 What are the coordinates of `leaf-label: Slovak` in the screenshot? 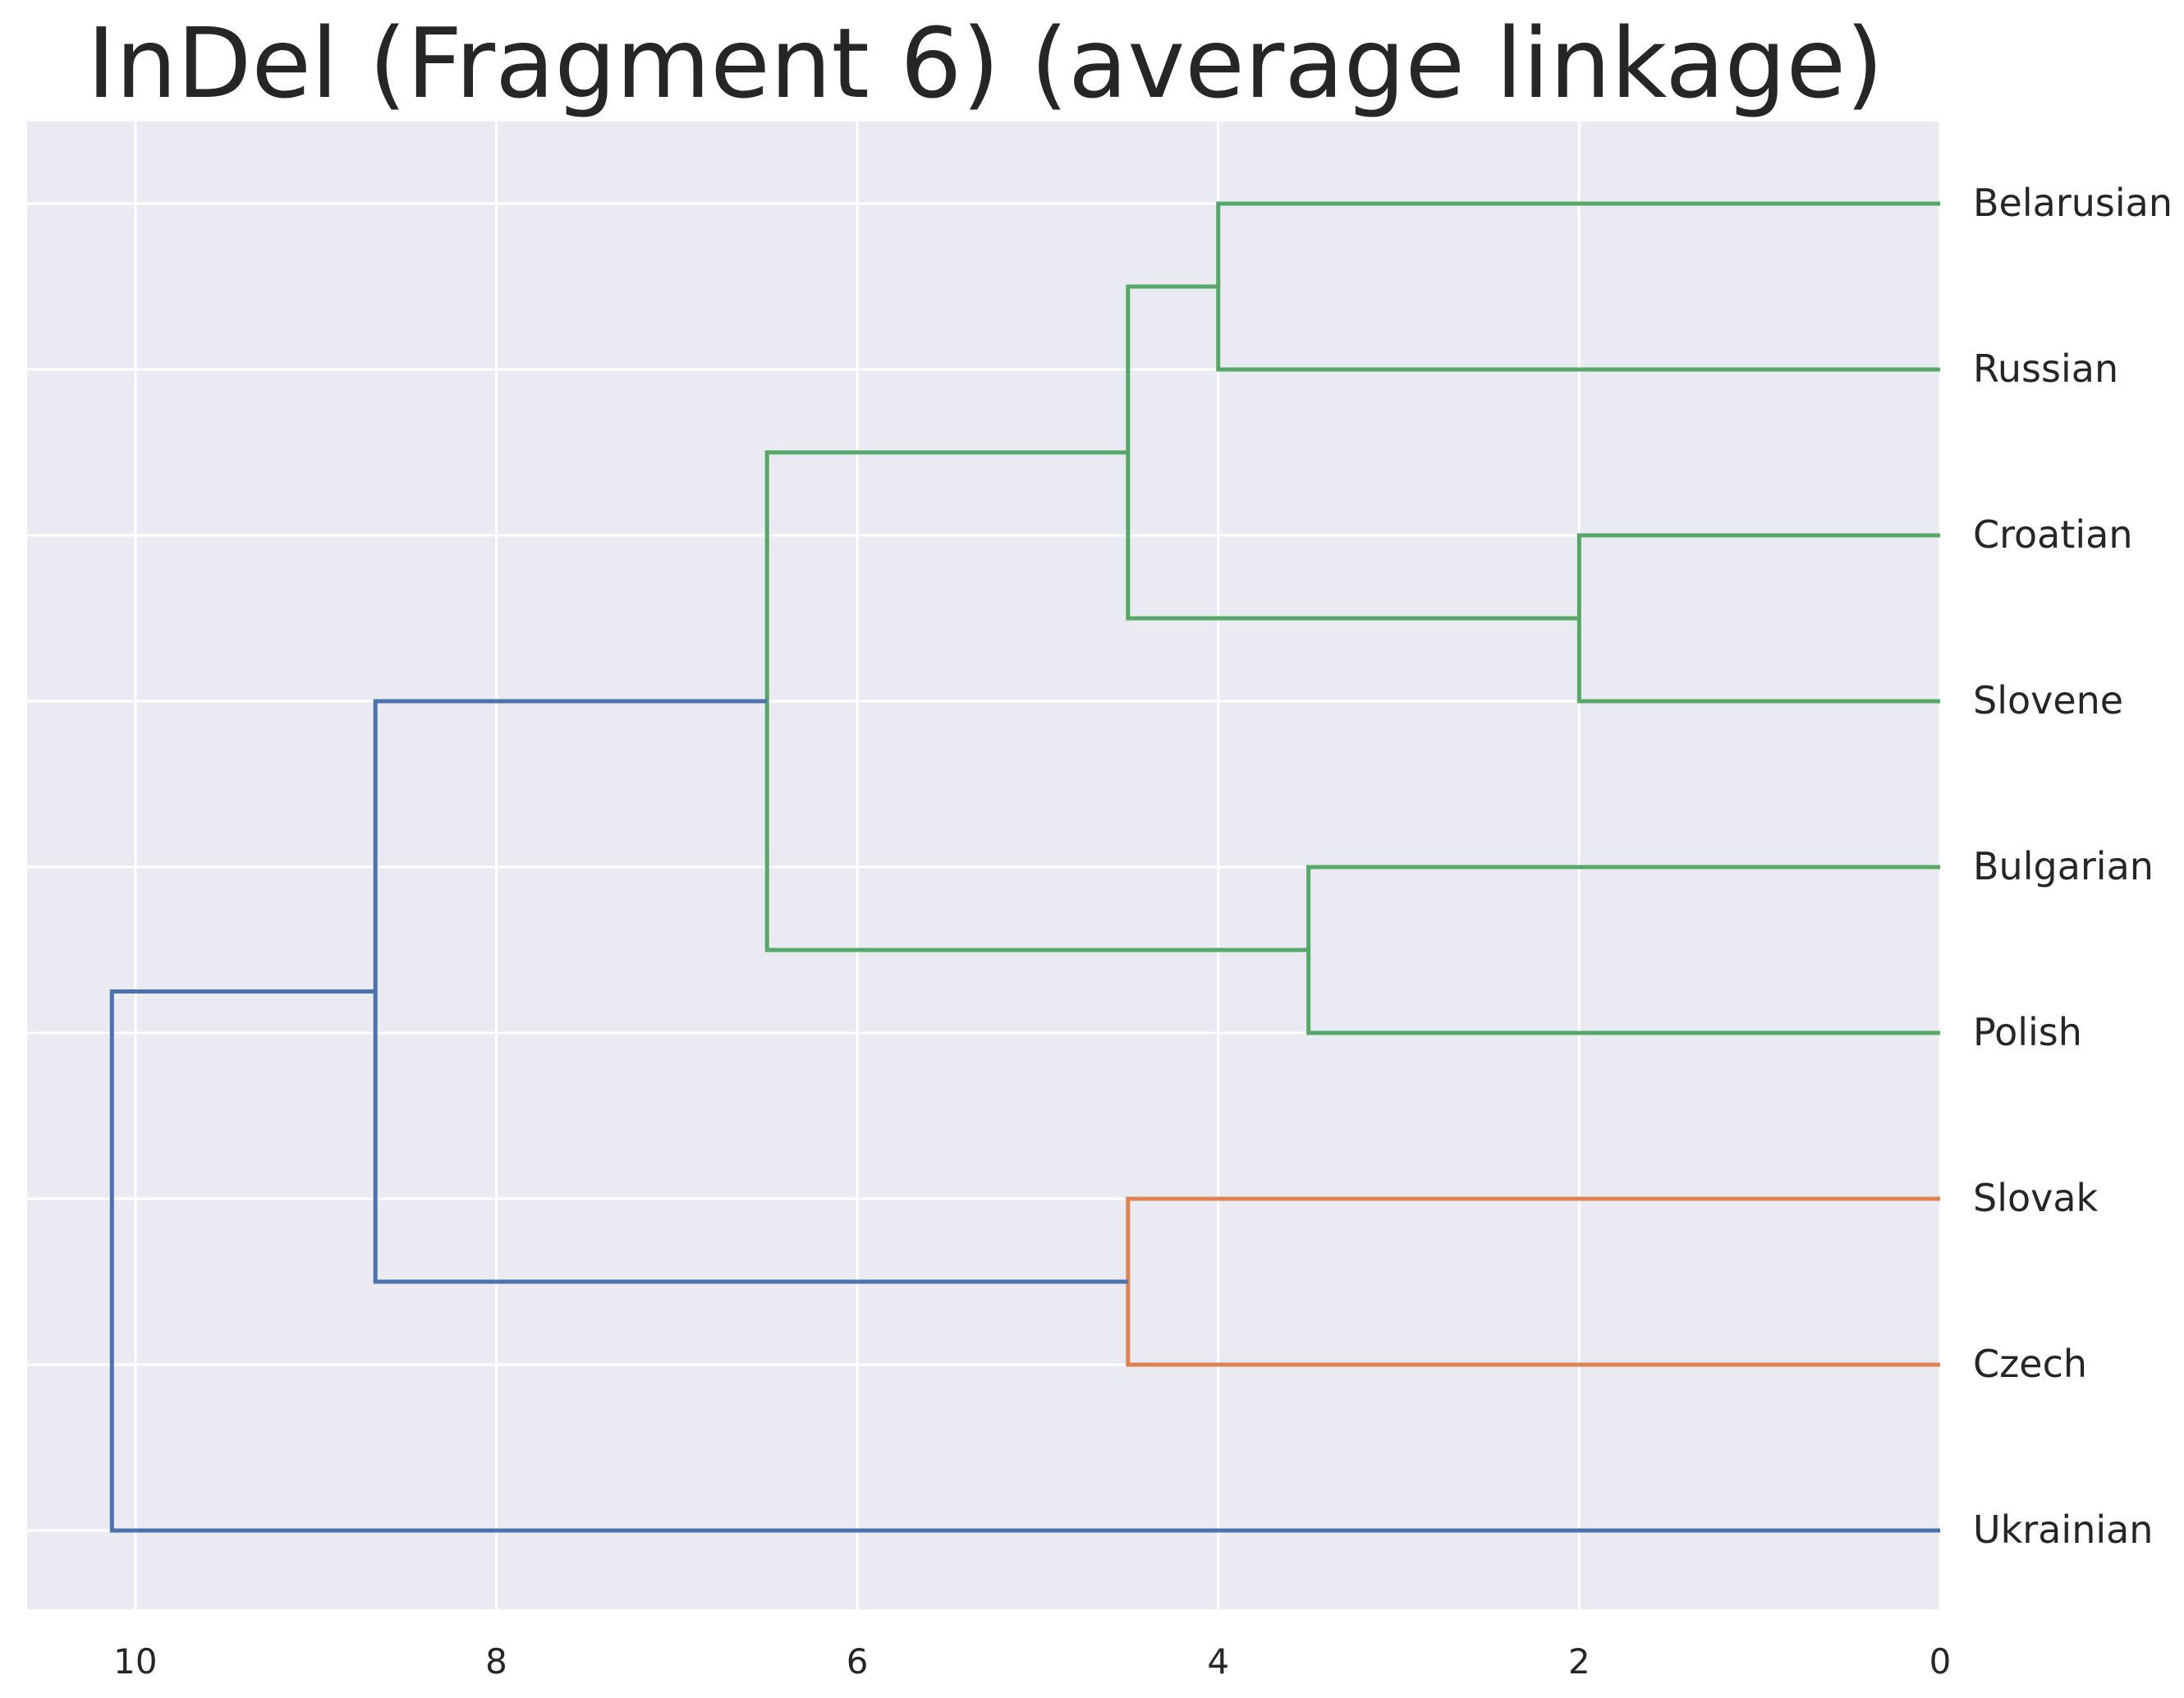 It's located at (2036, 1198).